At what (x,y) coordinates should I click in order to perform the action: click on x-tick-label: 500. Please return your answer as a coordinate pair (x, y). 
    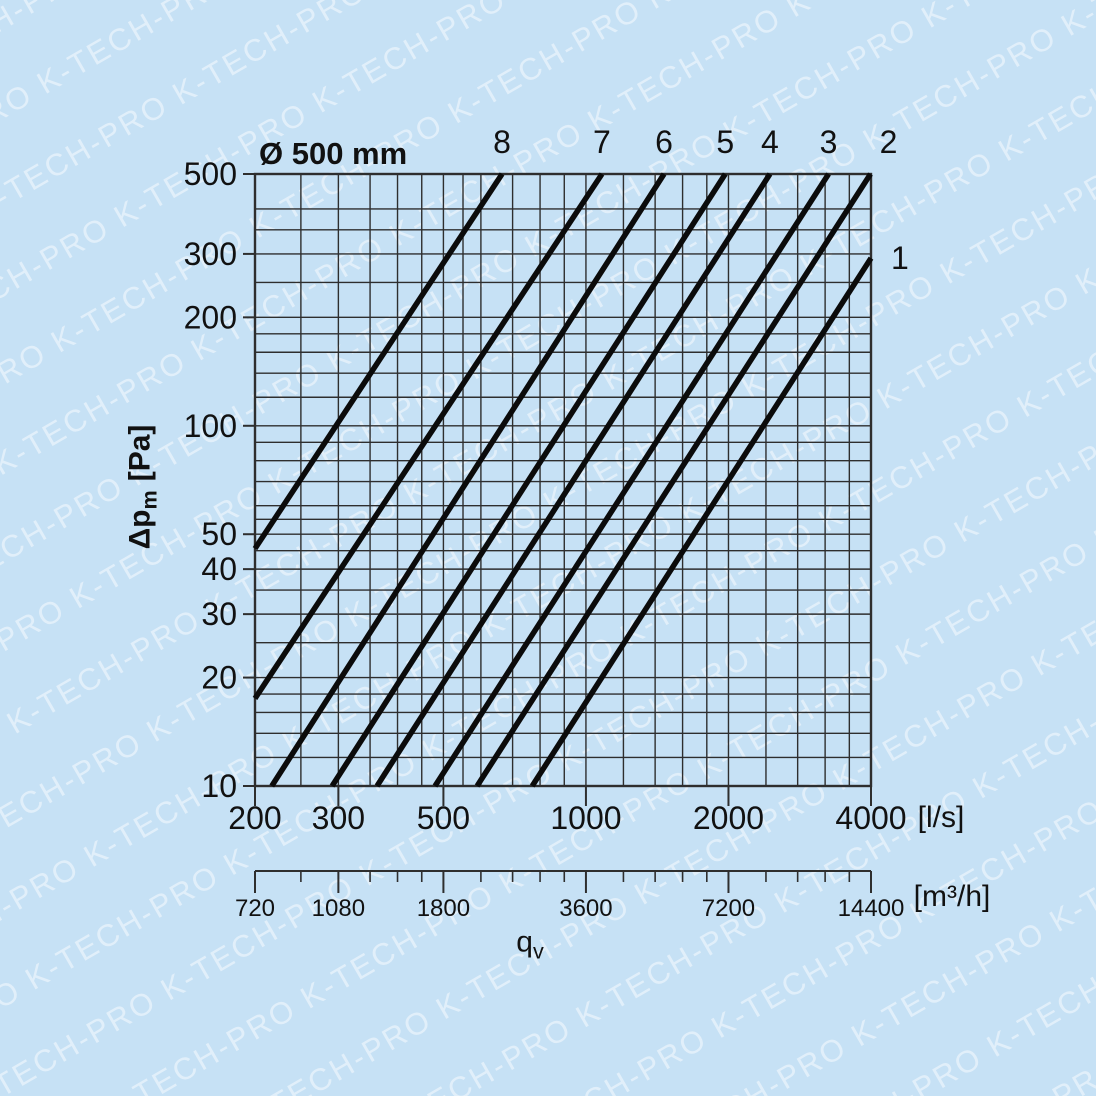
    Looking at the image, I should click on (443, 818).